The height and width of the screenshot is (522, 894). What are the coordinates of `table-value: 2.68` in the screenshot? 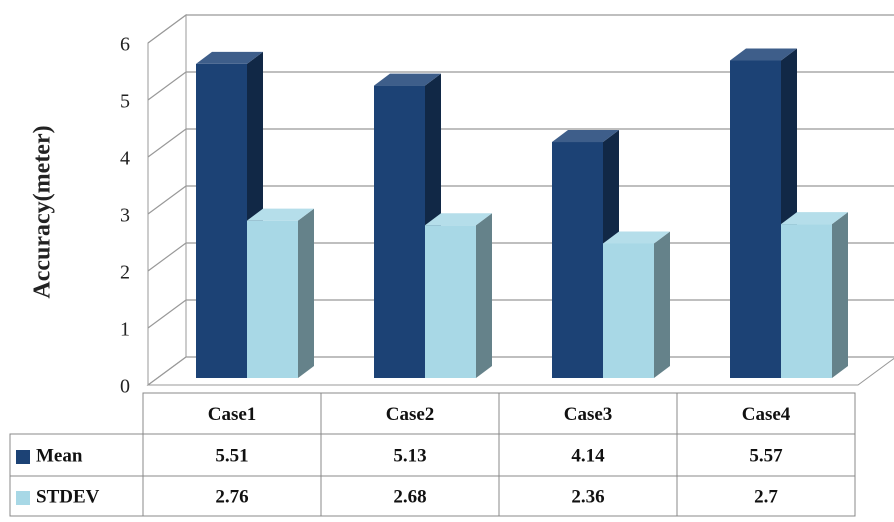 It's located at (409, 496).